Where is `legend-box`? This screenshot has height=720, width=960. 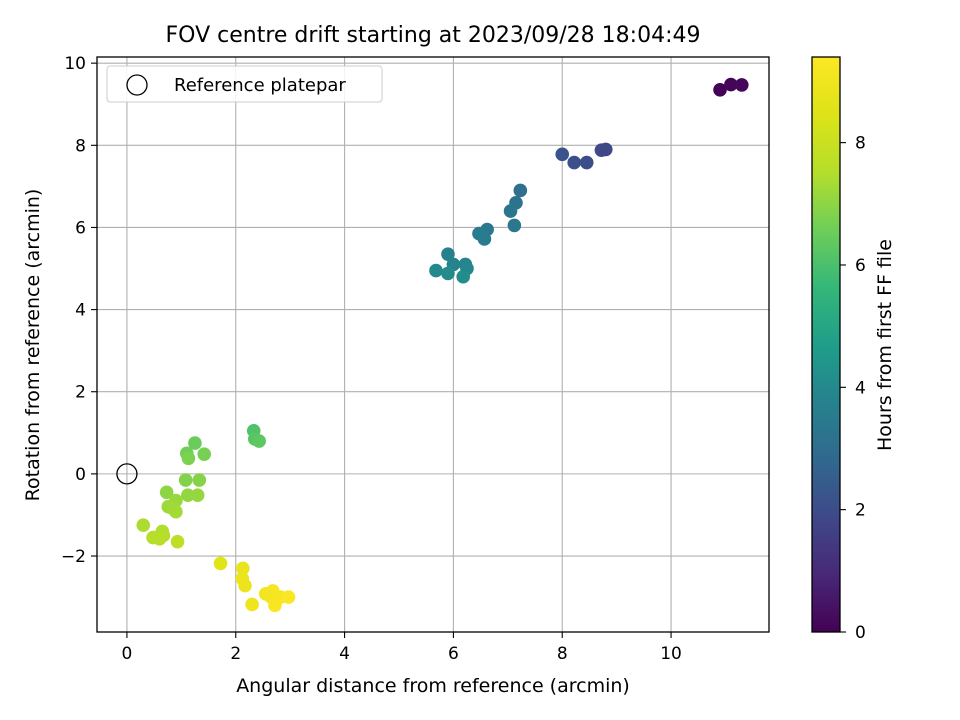
legend-box is located at coordinates (244, 84).